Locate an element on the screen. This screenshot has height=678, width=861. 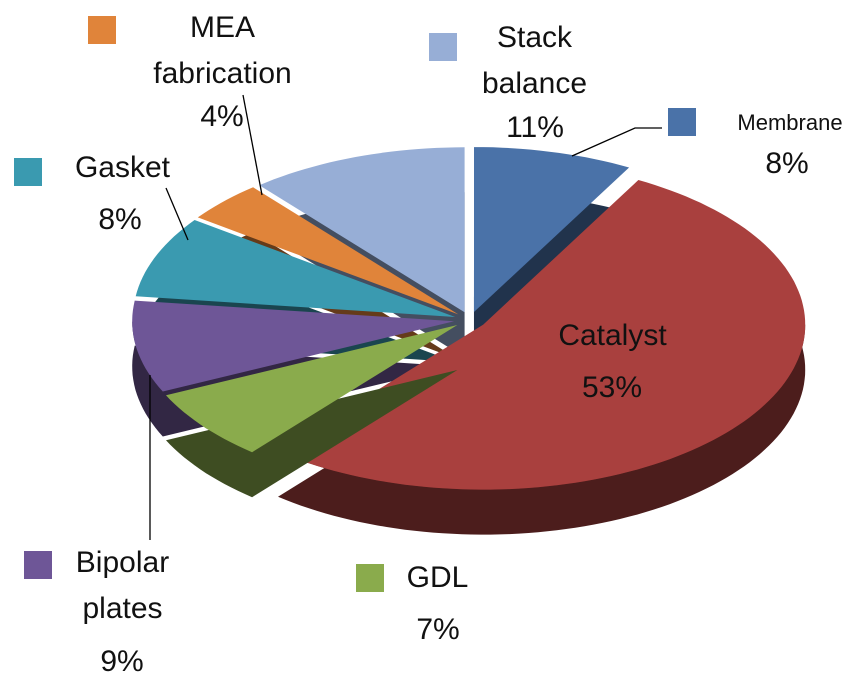
value-label: 4% is located at coordinates (222, 116).